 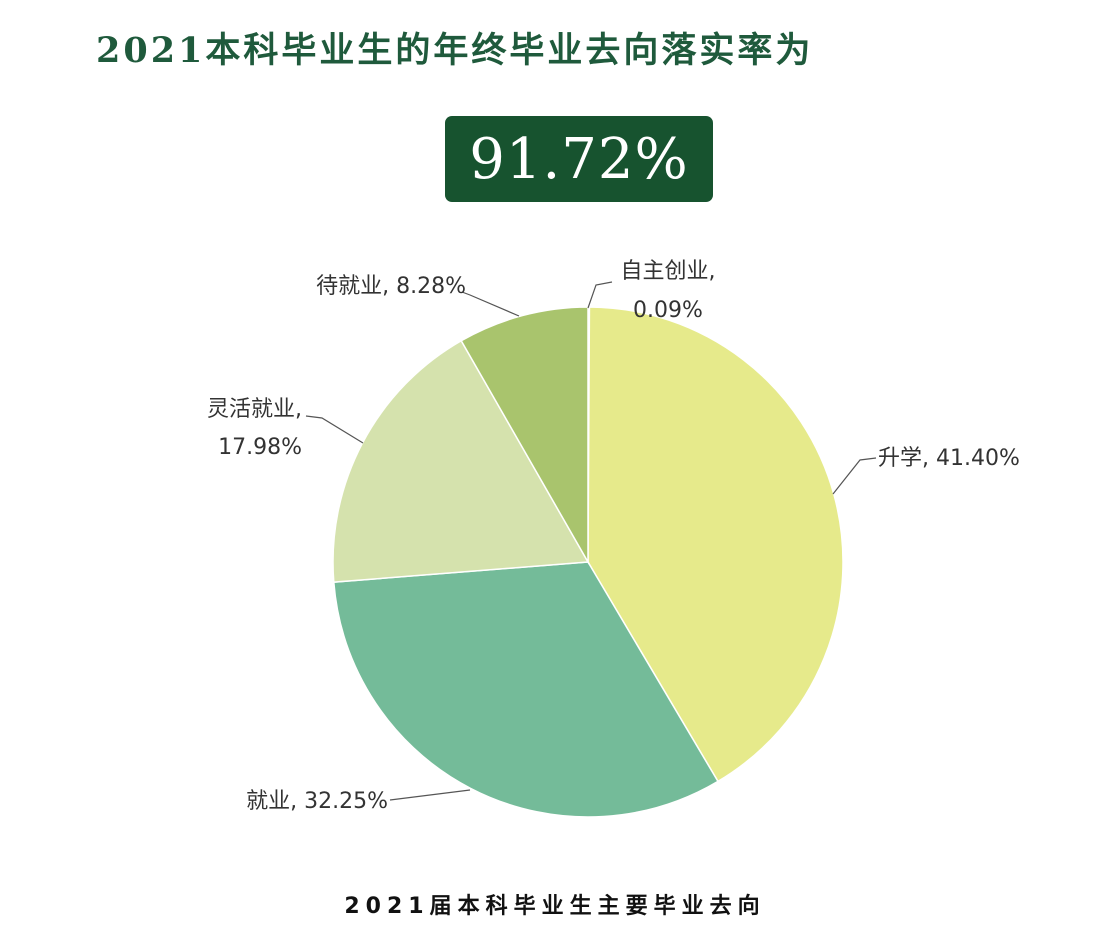 I want to click on data-label-self-employed: 0.09%, so click(x=668, y=310).